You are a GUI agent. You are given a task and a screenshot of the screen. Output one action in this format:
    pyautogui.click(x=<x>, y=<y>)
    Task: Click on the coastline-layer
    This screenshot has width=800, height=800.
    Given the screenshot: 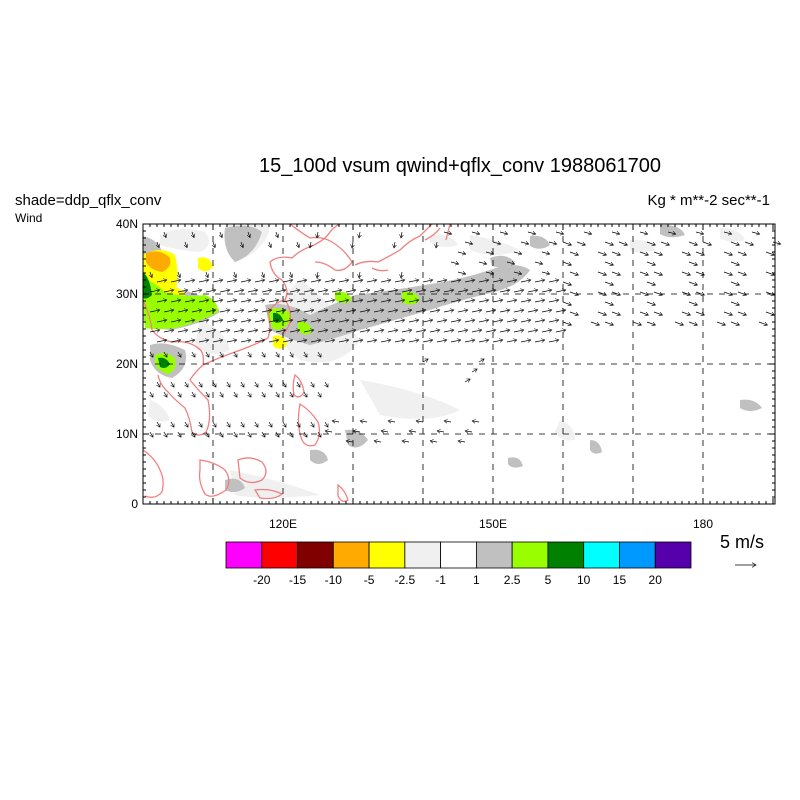 What is the action you would take?
    pyautogui.click(x=297, y=363)
    